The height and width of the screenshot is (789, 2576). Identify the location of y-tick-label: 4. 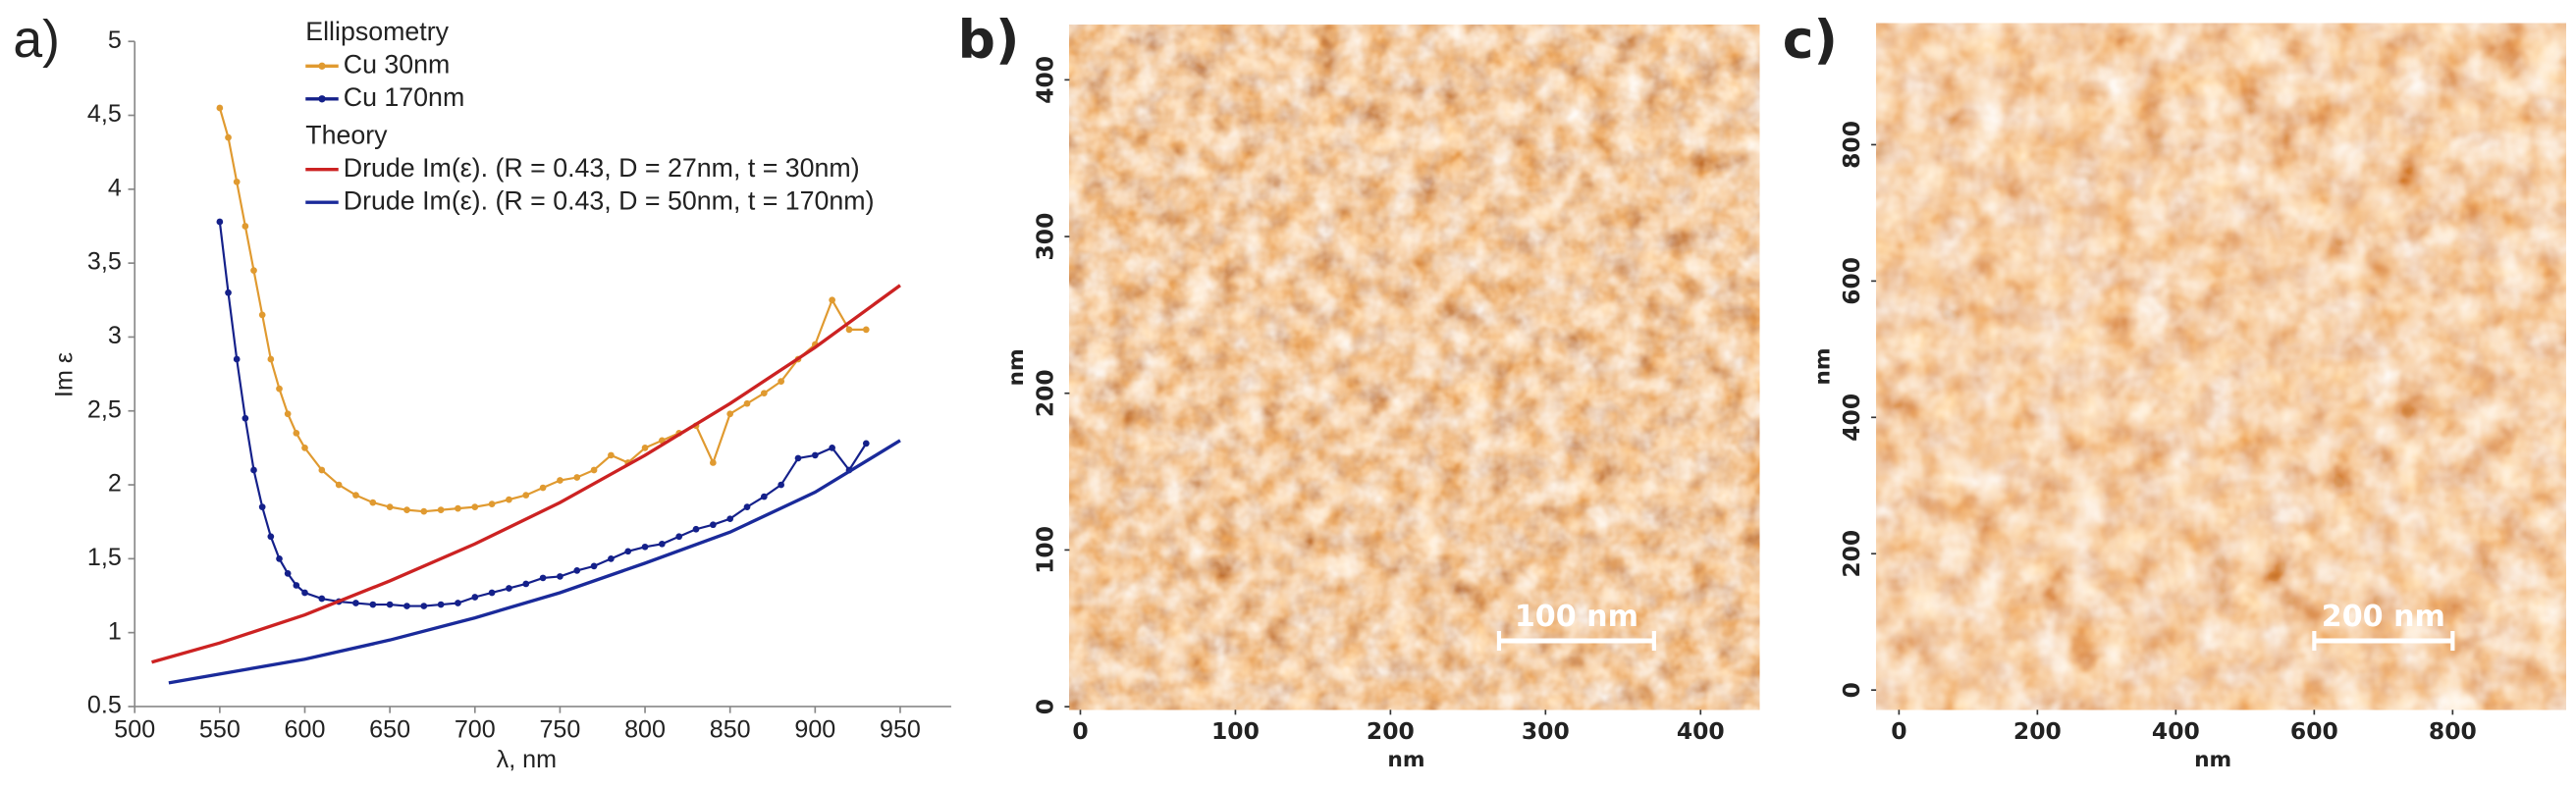
(115, 187).